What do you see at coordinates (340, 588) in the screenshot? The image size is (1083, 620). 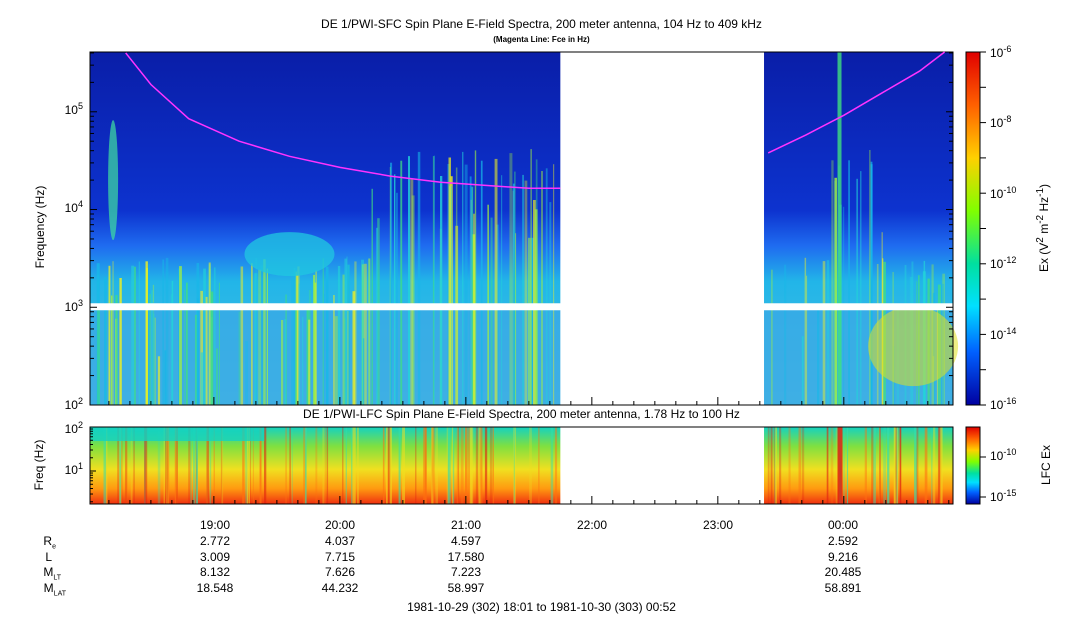 I see `ephem-value: 44.232` at bounding box center [340, 588].